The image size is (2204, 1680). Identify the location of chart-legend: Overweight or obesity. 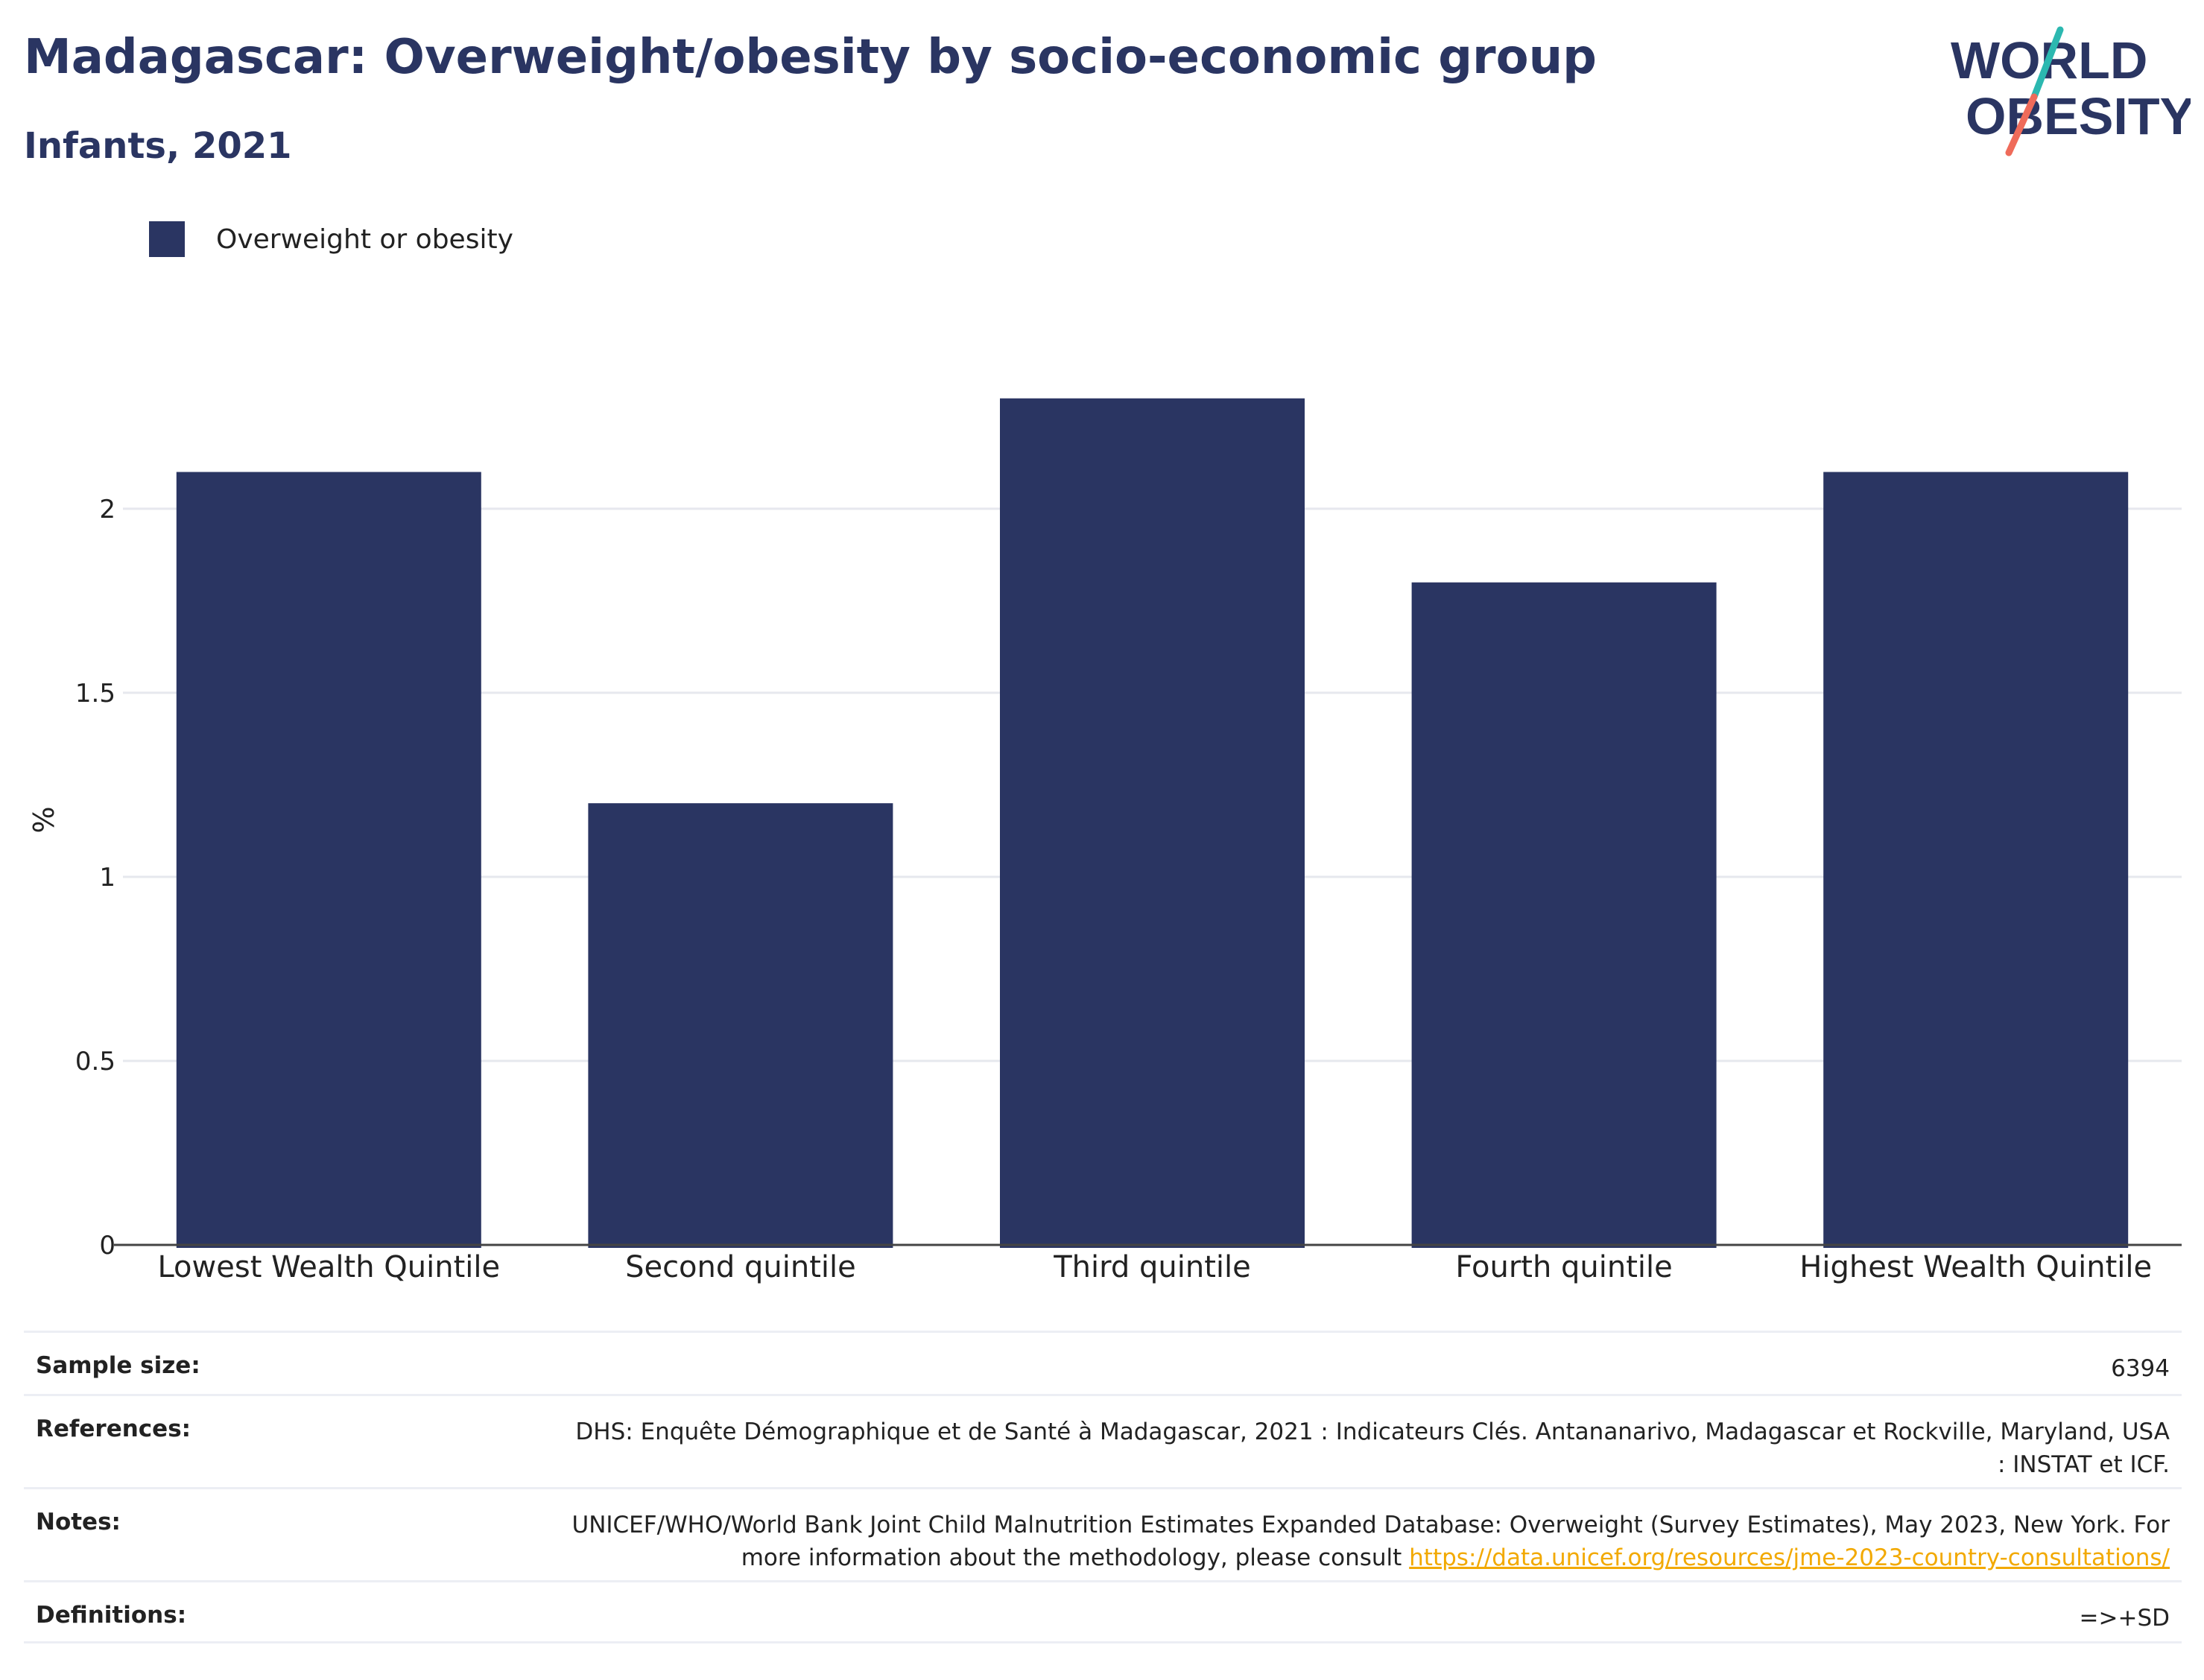
(331, 239).